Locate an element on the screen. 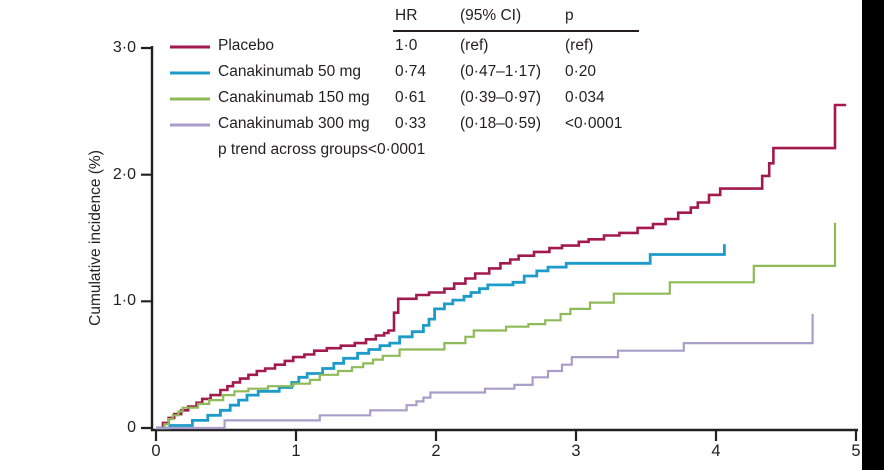 Image resolution: width=884 pixels, height=470 pixels. x-tick-label-5: 5 is located at coordinates (856, 451).